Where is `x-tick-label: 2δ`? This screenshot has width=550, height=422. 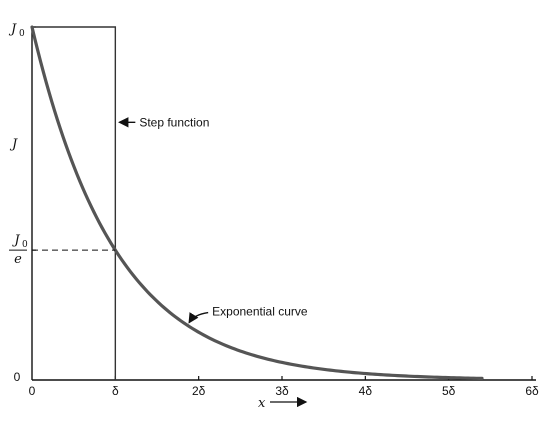
x-tick-label: 2δ is located at coordinates (199, 391).